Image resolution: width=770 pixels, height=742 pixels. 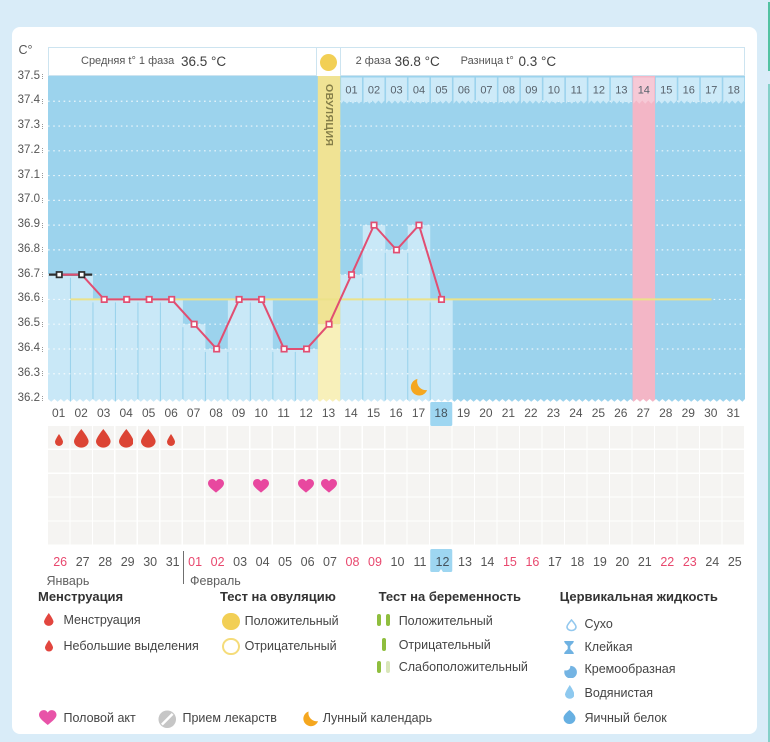 What do you see at coordinates (508, 90) in the screenshot?
I see `svg-text: 08` at bounding box center [508, 90].